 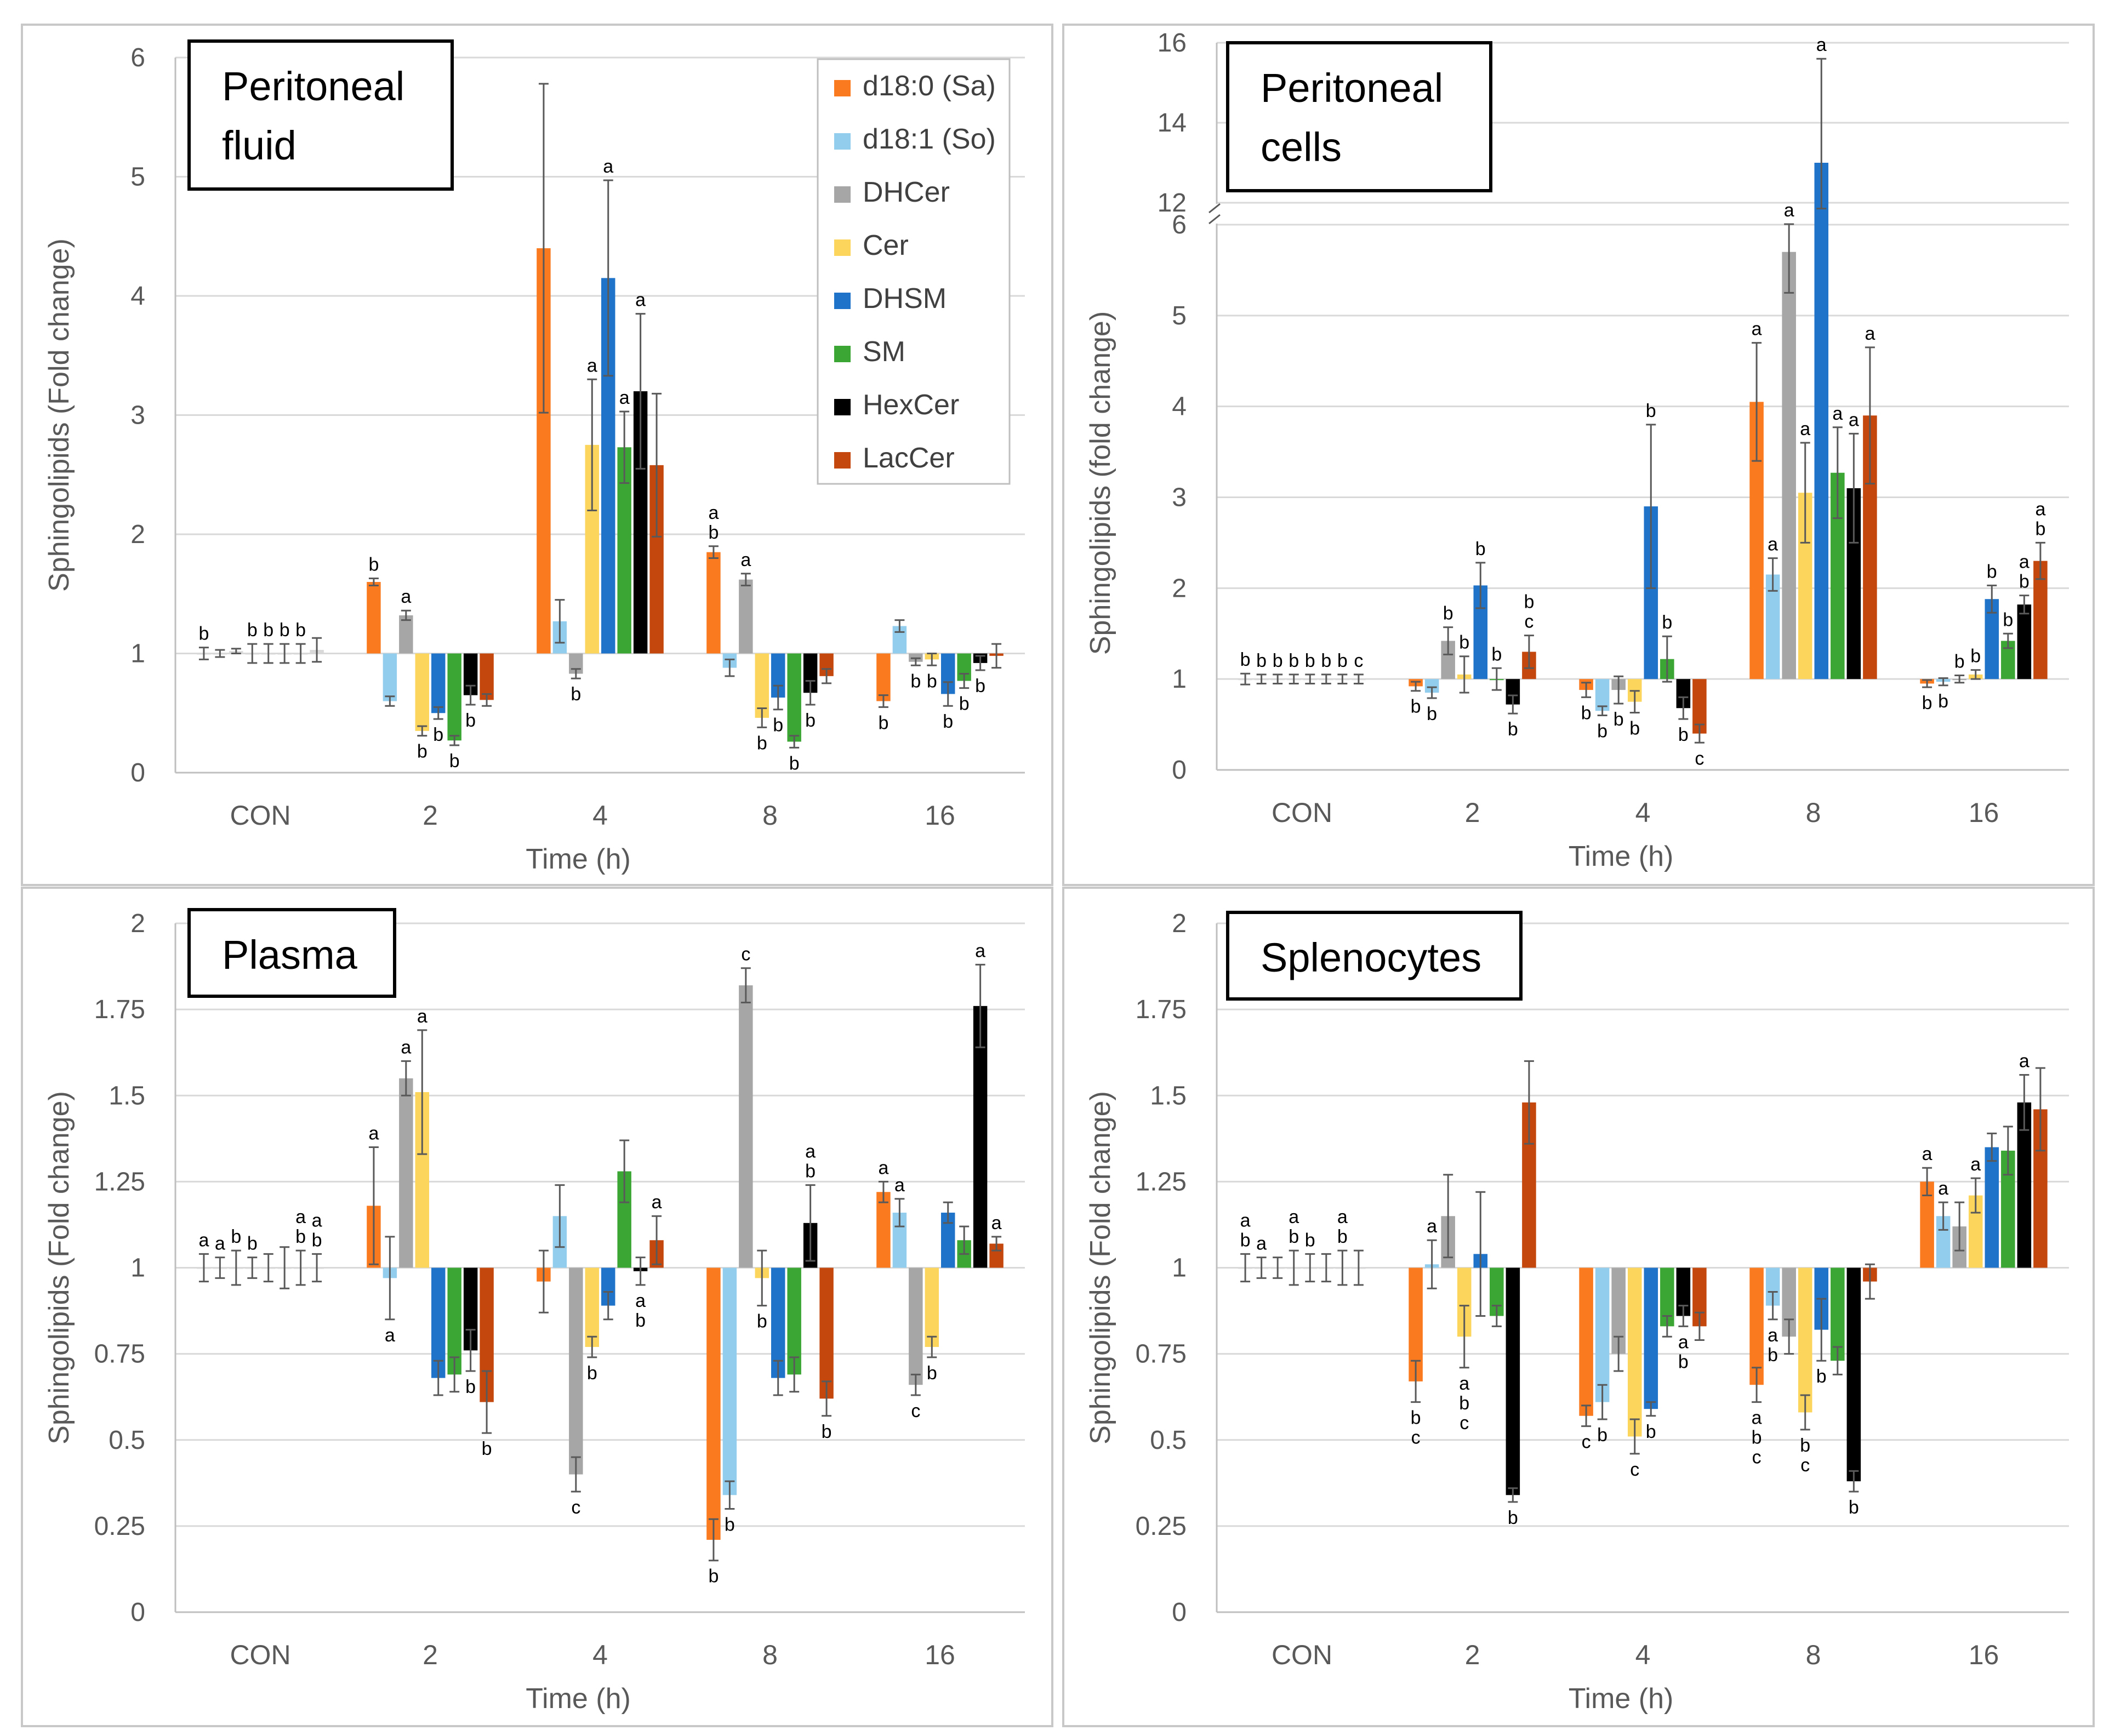 I want to click on panel-title-box, so click(x=291, y=953).